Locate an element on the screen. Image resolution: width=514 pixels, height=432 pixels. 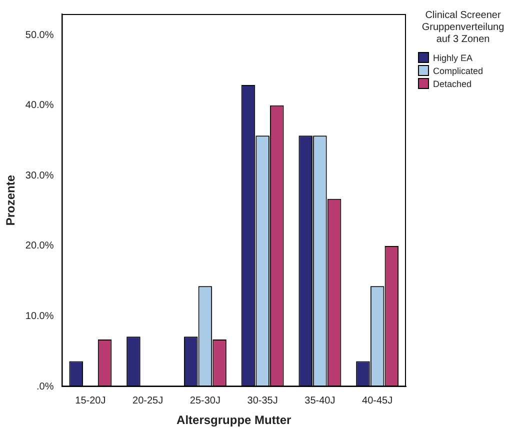
y-tick-label: 30.0% is located at coordinates (39, 176).